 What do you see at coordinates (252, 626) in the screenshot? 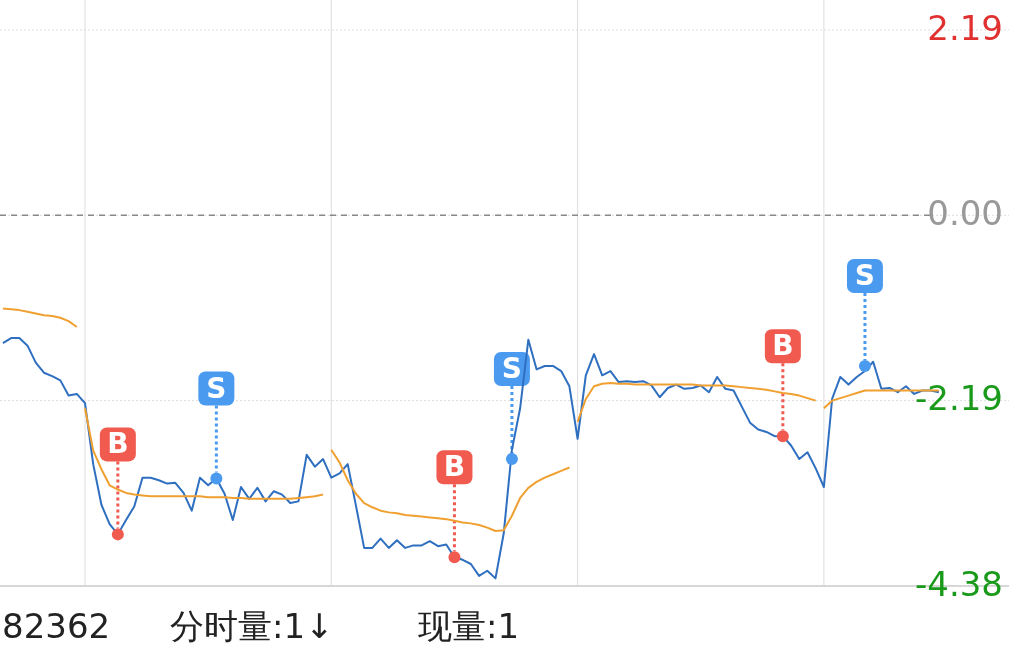
I see `text: 分时量:1↓` at bounding box center [252, 626].